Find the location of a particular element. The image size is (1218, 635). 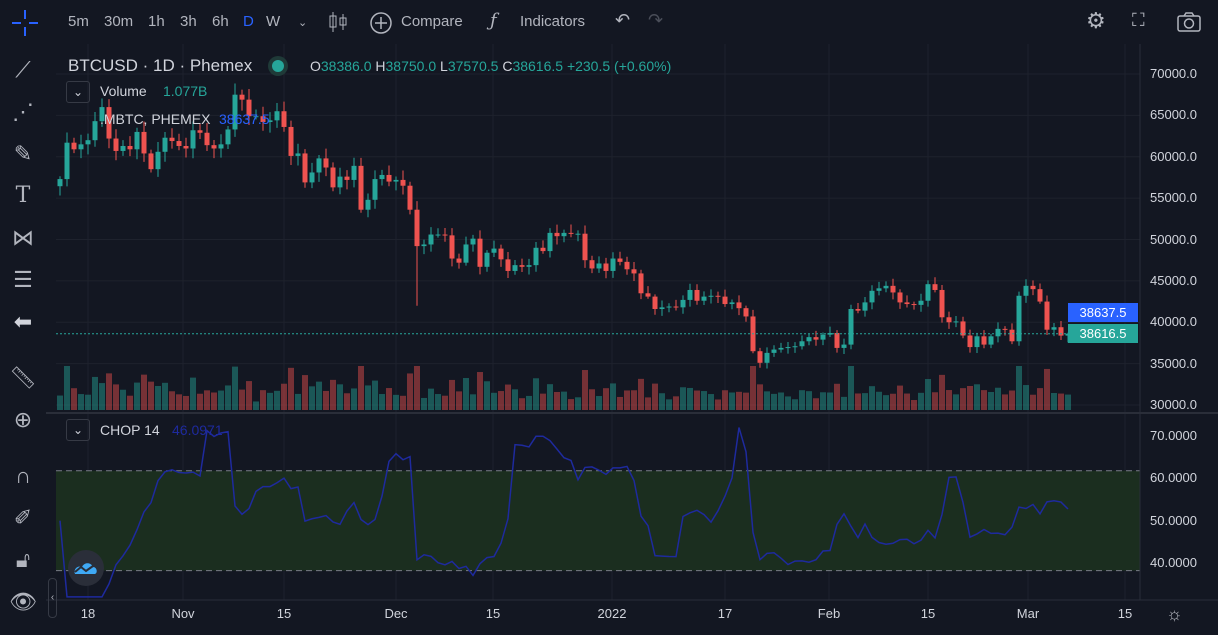

timeframe-1h: 1h is located at coordinates (156, 21).